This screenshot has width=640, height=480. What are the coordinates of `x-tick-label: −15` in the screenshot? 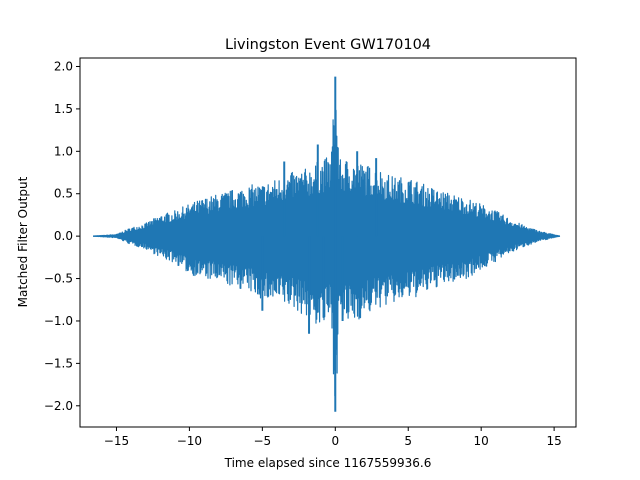 It's located at (116, 441).